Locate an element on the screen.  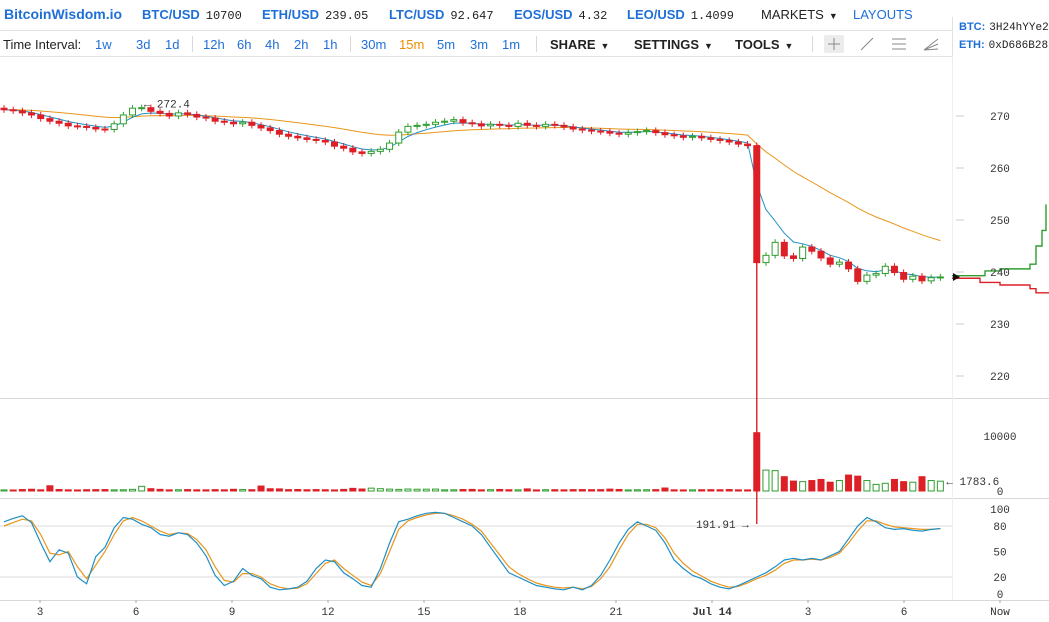
tools-menu: TOOLS ▼ is located at coordinates (764, 44).